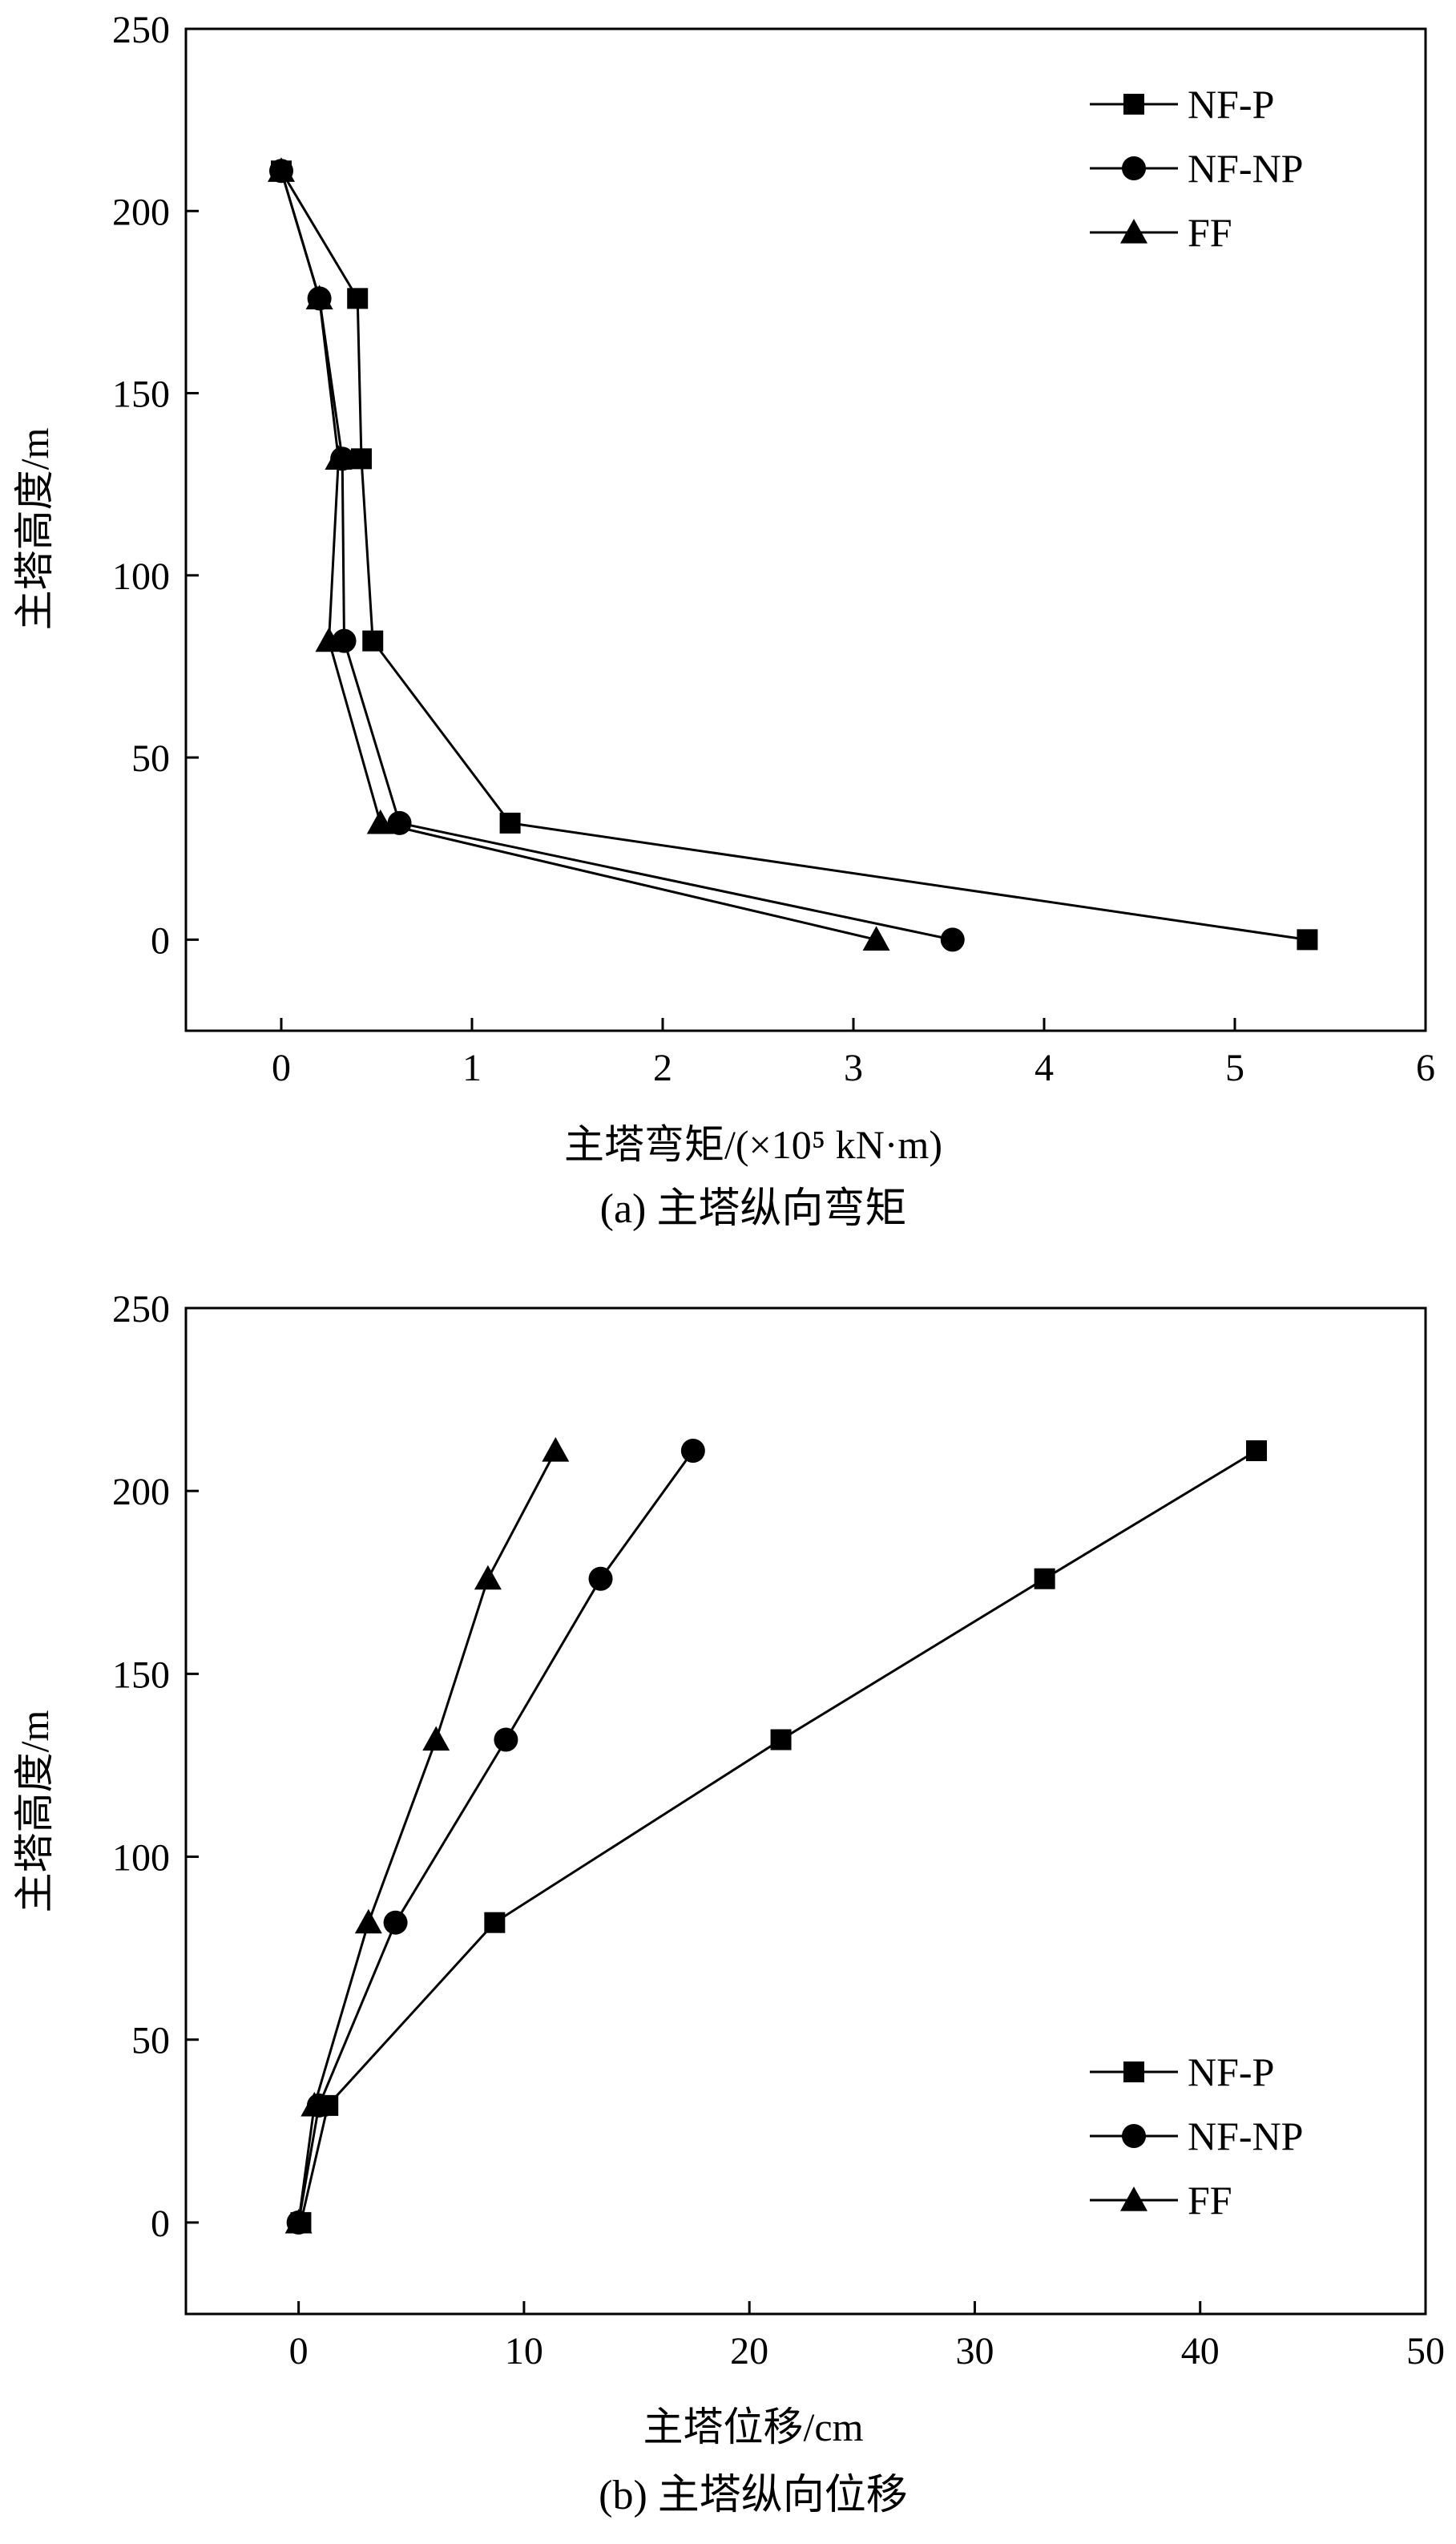  I want to click on x-tick-label: 5, so click(1234, 1068).